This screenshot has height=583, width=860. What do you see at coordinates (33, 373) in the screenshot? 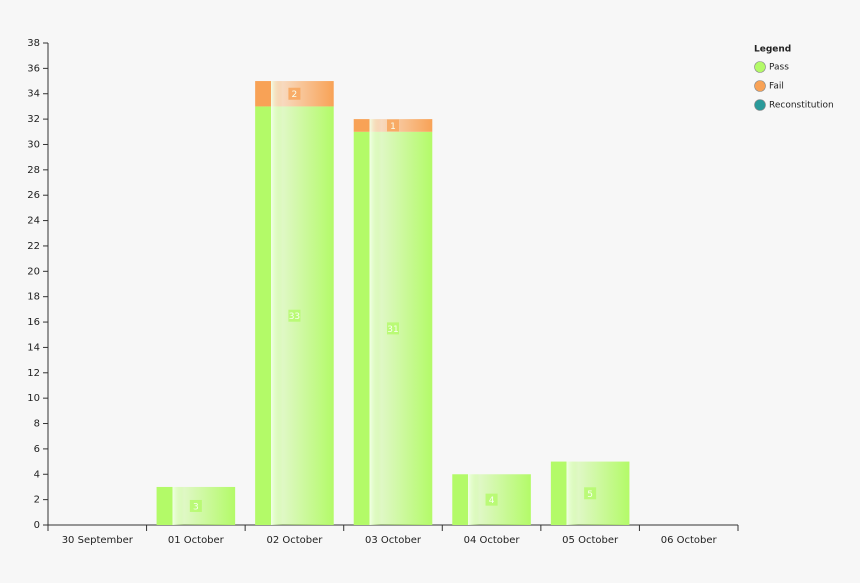
I see `y-tick-label: 12` at bounding box center [33, 373].